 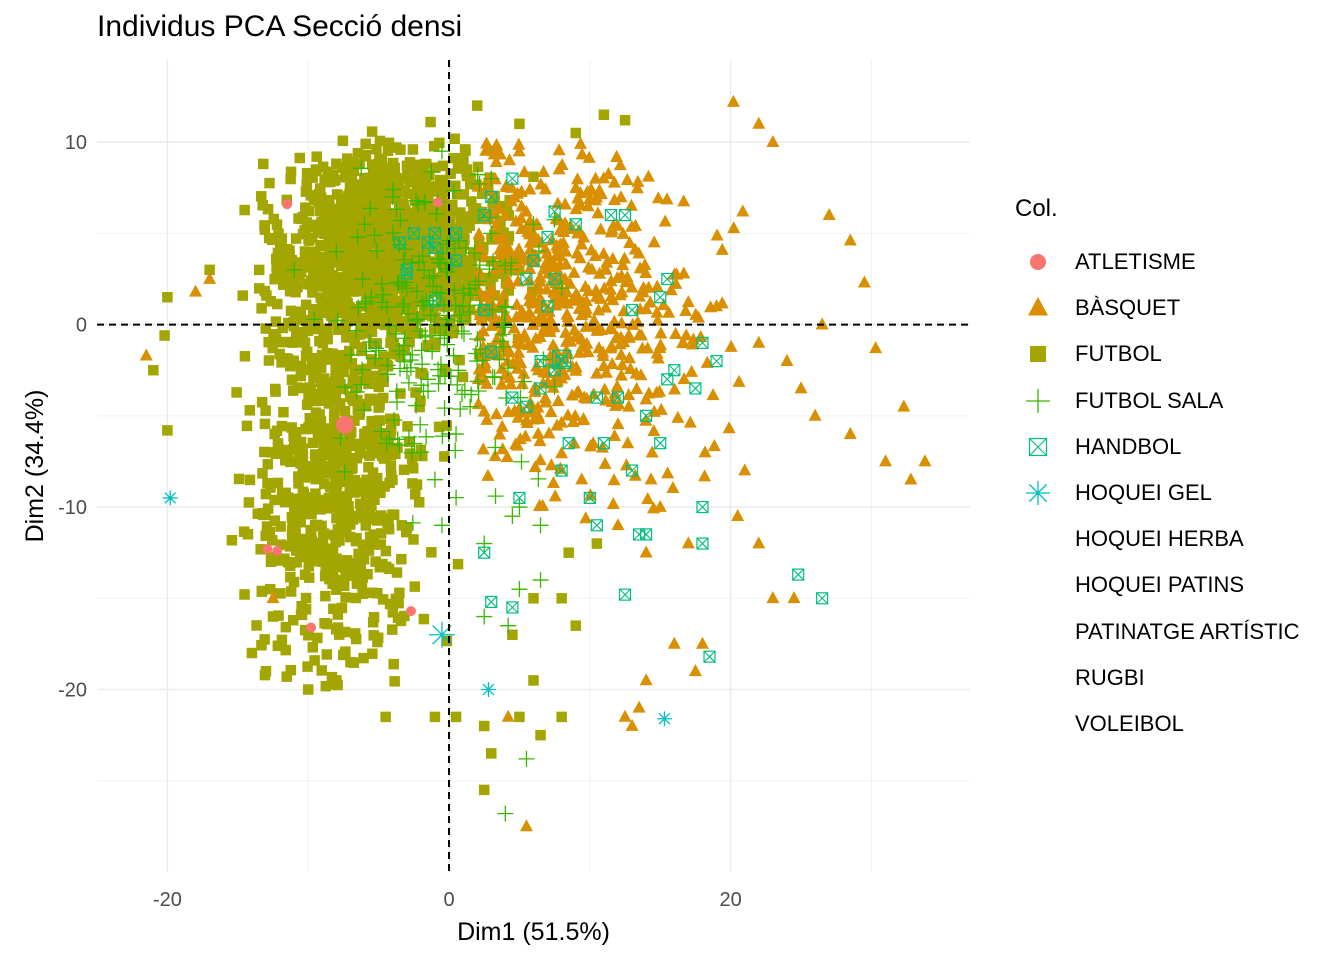 What do you see at coordinates (731, 900) in the screenshot?
I see `x-tick-label: 20` at bounding box center [731, 900].